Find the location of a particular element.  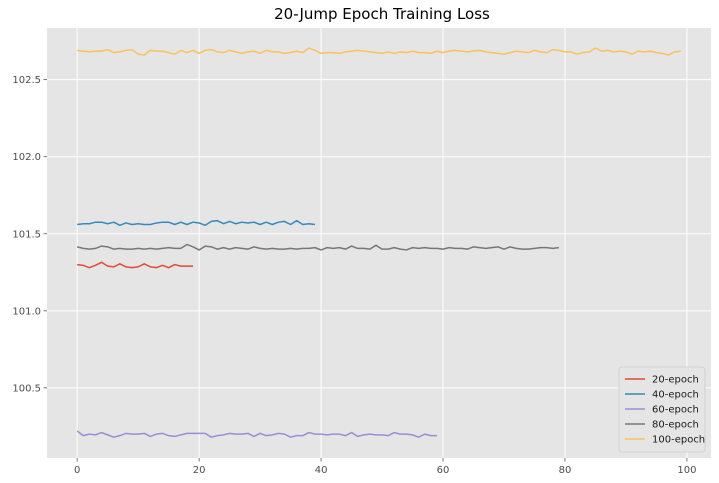

series-line-100-epoch is located at coordinates (379, 51).